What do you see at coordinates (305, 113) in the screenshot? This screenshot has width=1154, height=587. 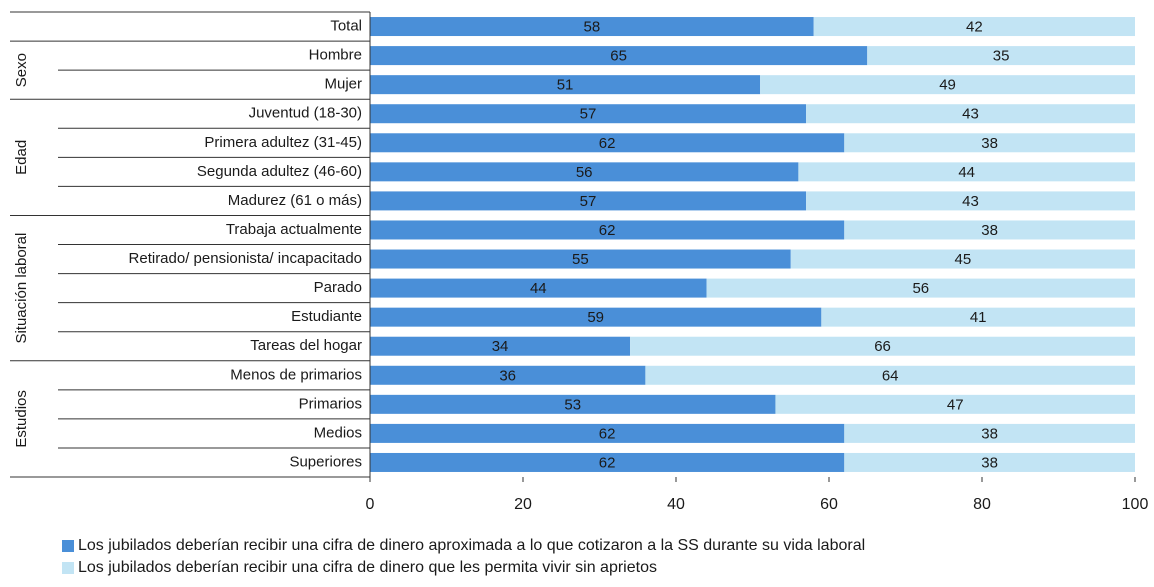 I see `category-label: Juventud (18-30)` at bounding box center [305, 113].